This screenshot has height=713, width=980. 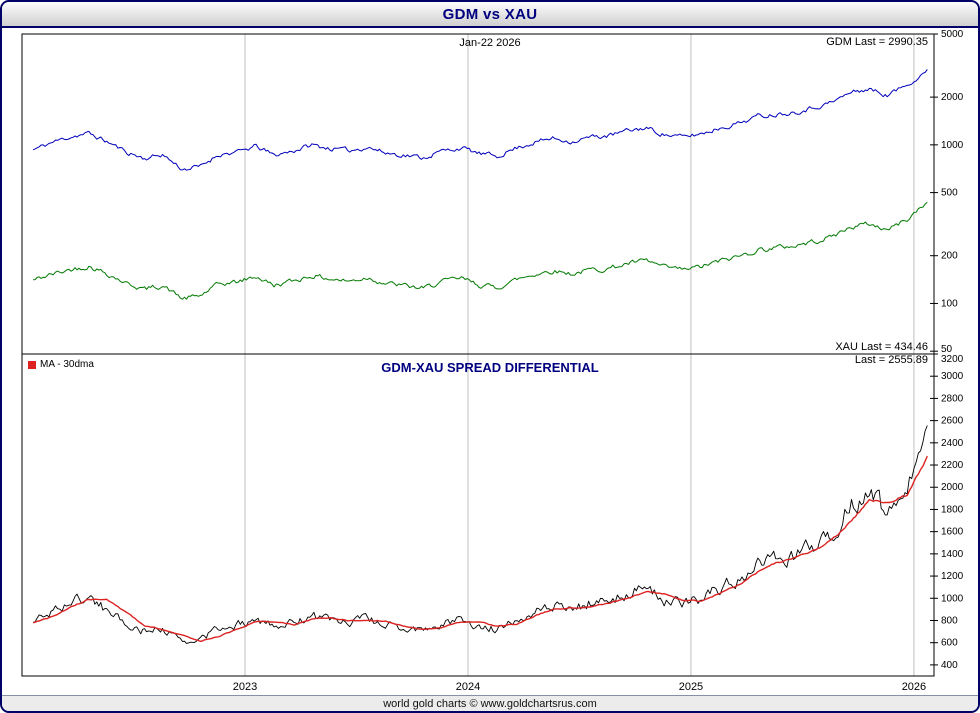 What do you see at coordinates (952, 359) in the screenshot?
I see `y-axis-tick-label: 3200` at bounding box center [952, 359].